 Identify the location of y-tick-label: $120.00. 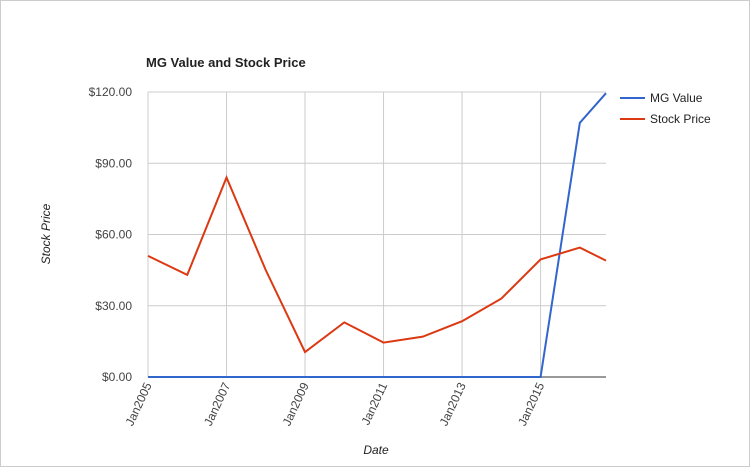
(111, 92).